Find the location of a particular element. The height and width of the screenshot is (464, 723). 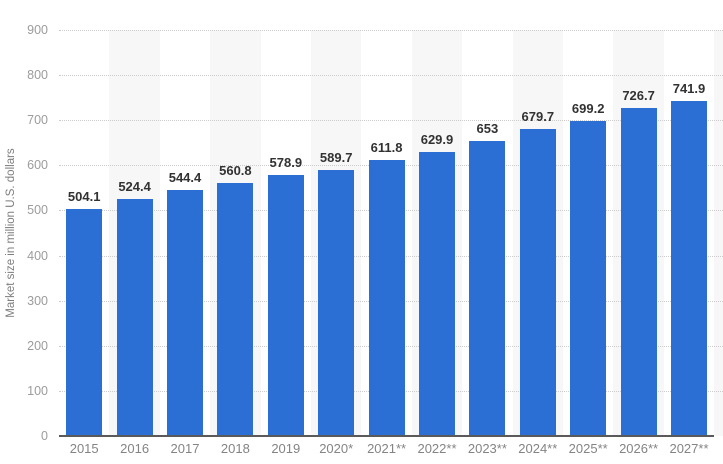

x-tick-label: 2023** is located at coordinates (487, 448).